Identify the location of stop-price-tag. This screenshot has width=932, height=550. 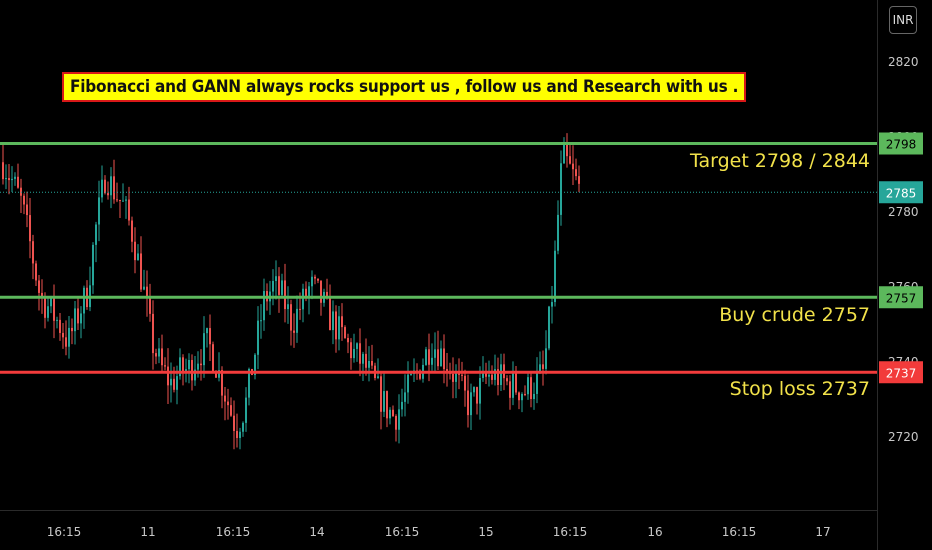
(901, 372).